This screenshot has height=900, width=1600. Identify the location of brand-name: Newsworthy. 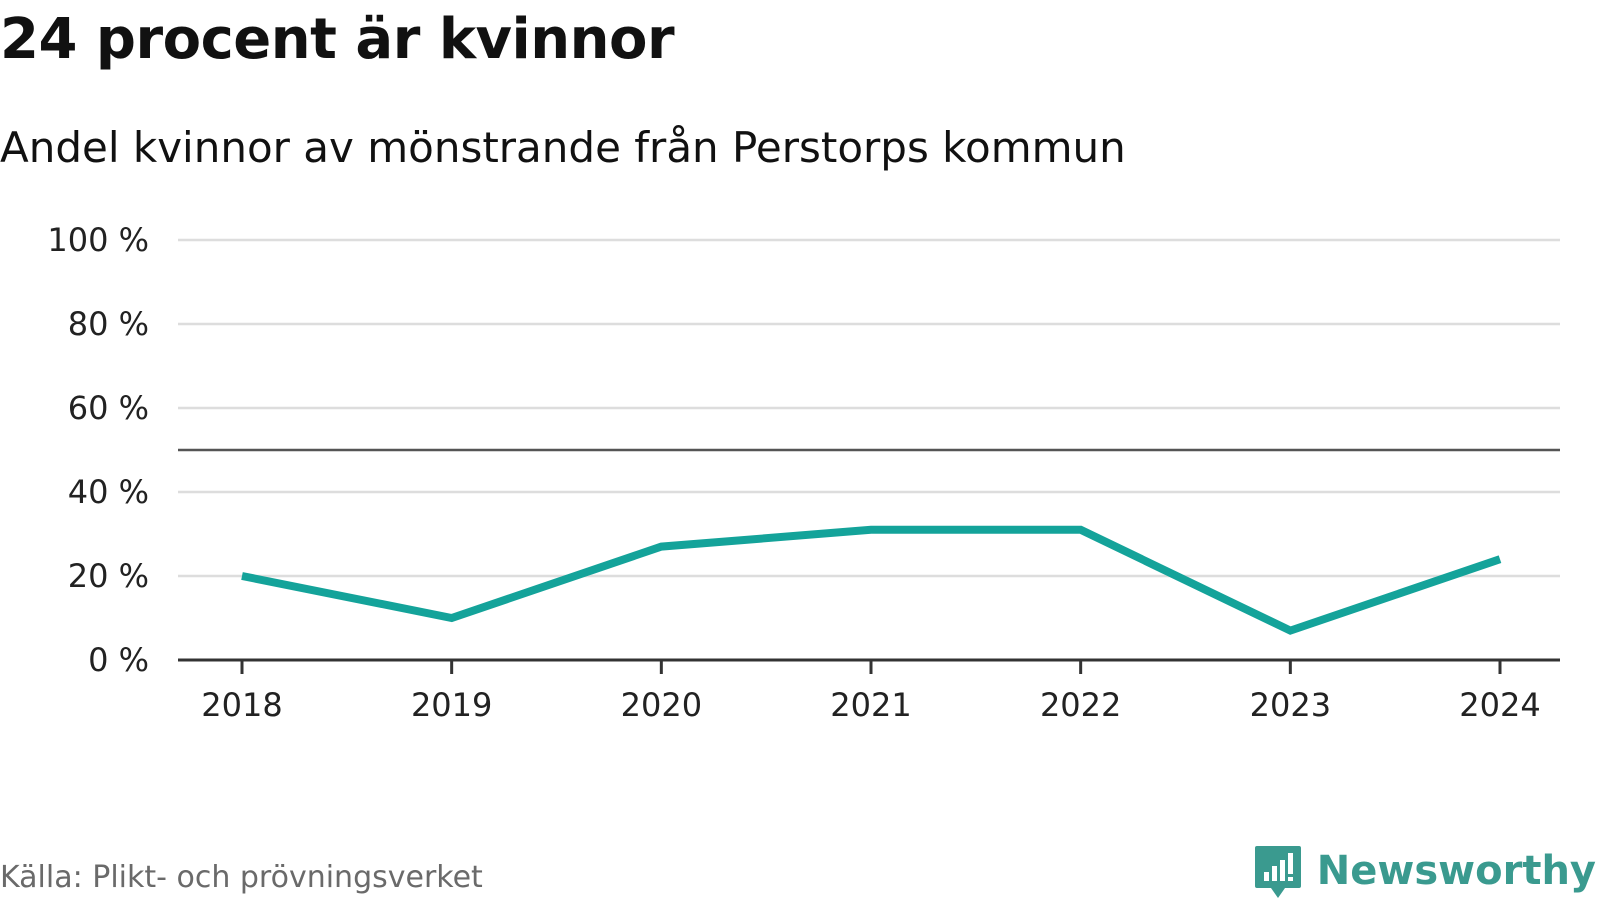
(1456, 871).